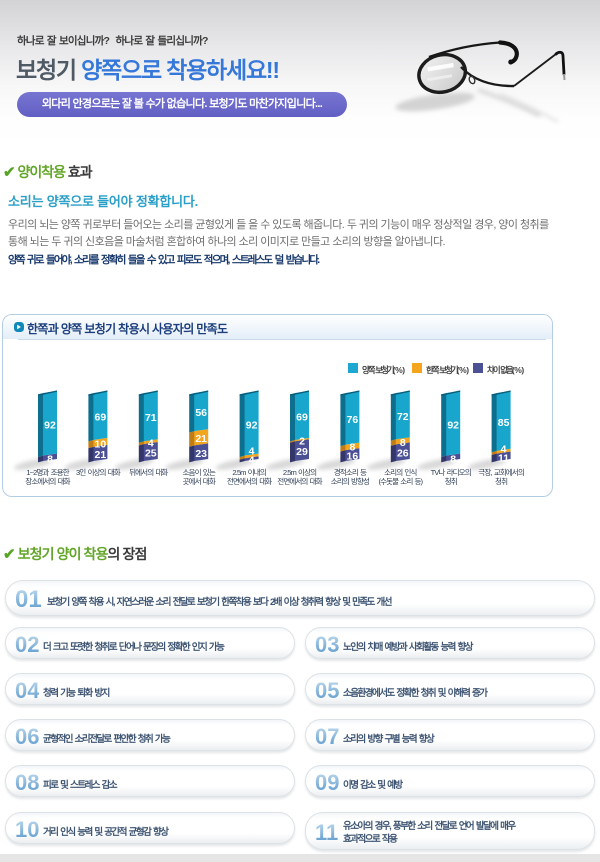 The height and width of the screenshot is (862, 600). Describe the element at coordinates (47, 481) in the screenshot. I see `svg-text: 장소에서의 대화` at that location.